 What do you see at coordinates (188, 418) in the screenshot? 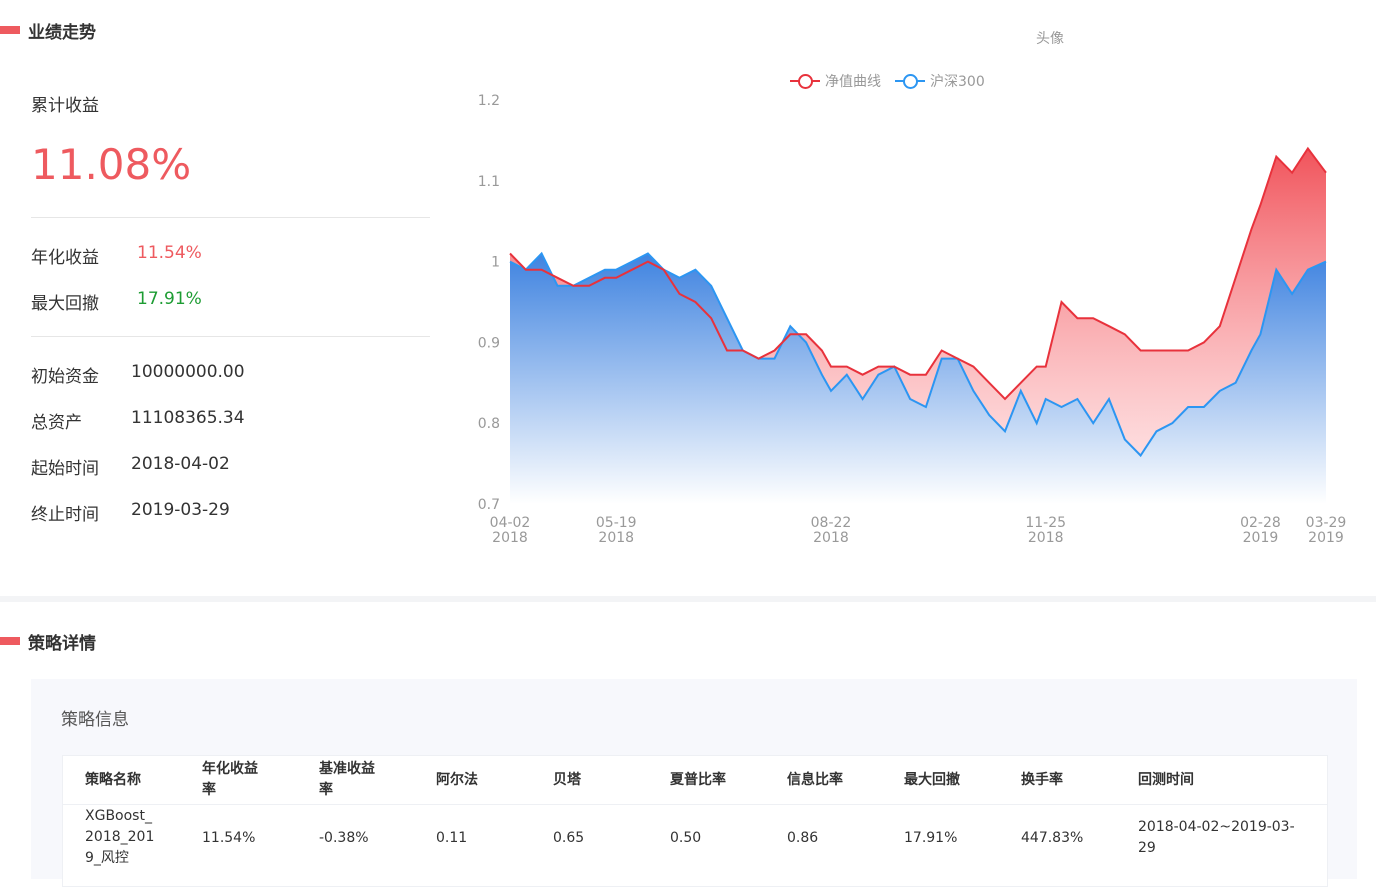
I see `total-assets-value: 11108365.34` at bounding box center [188, 418].